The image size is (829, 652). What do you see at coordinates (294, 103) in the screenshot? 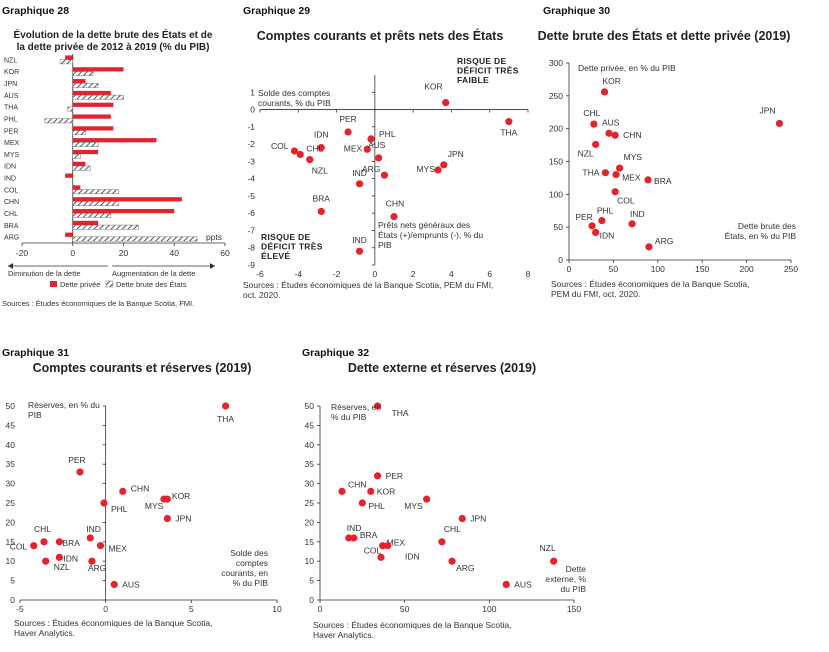
I see `y-axis-title: courants, % du PIB` at bounding box center [294, 103].